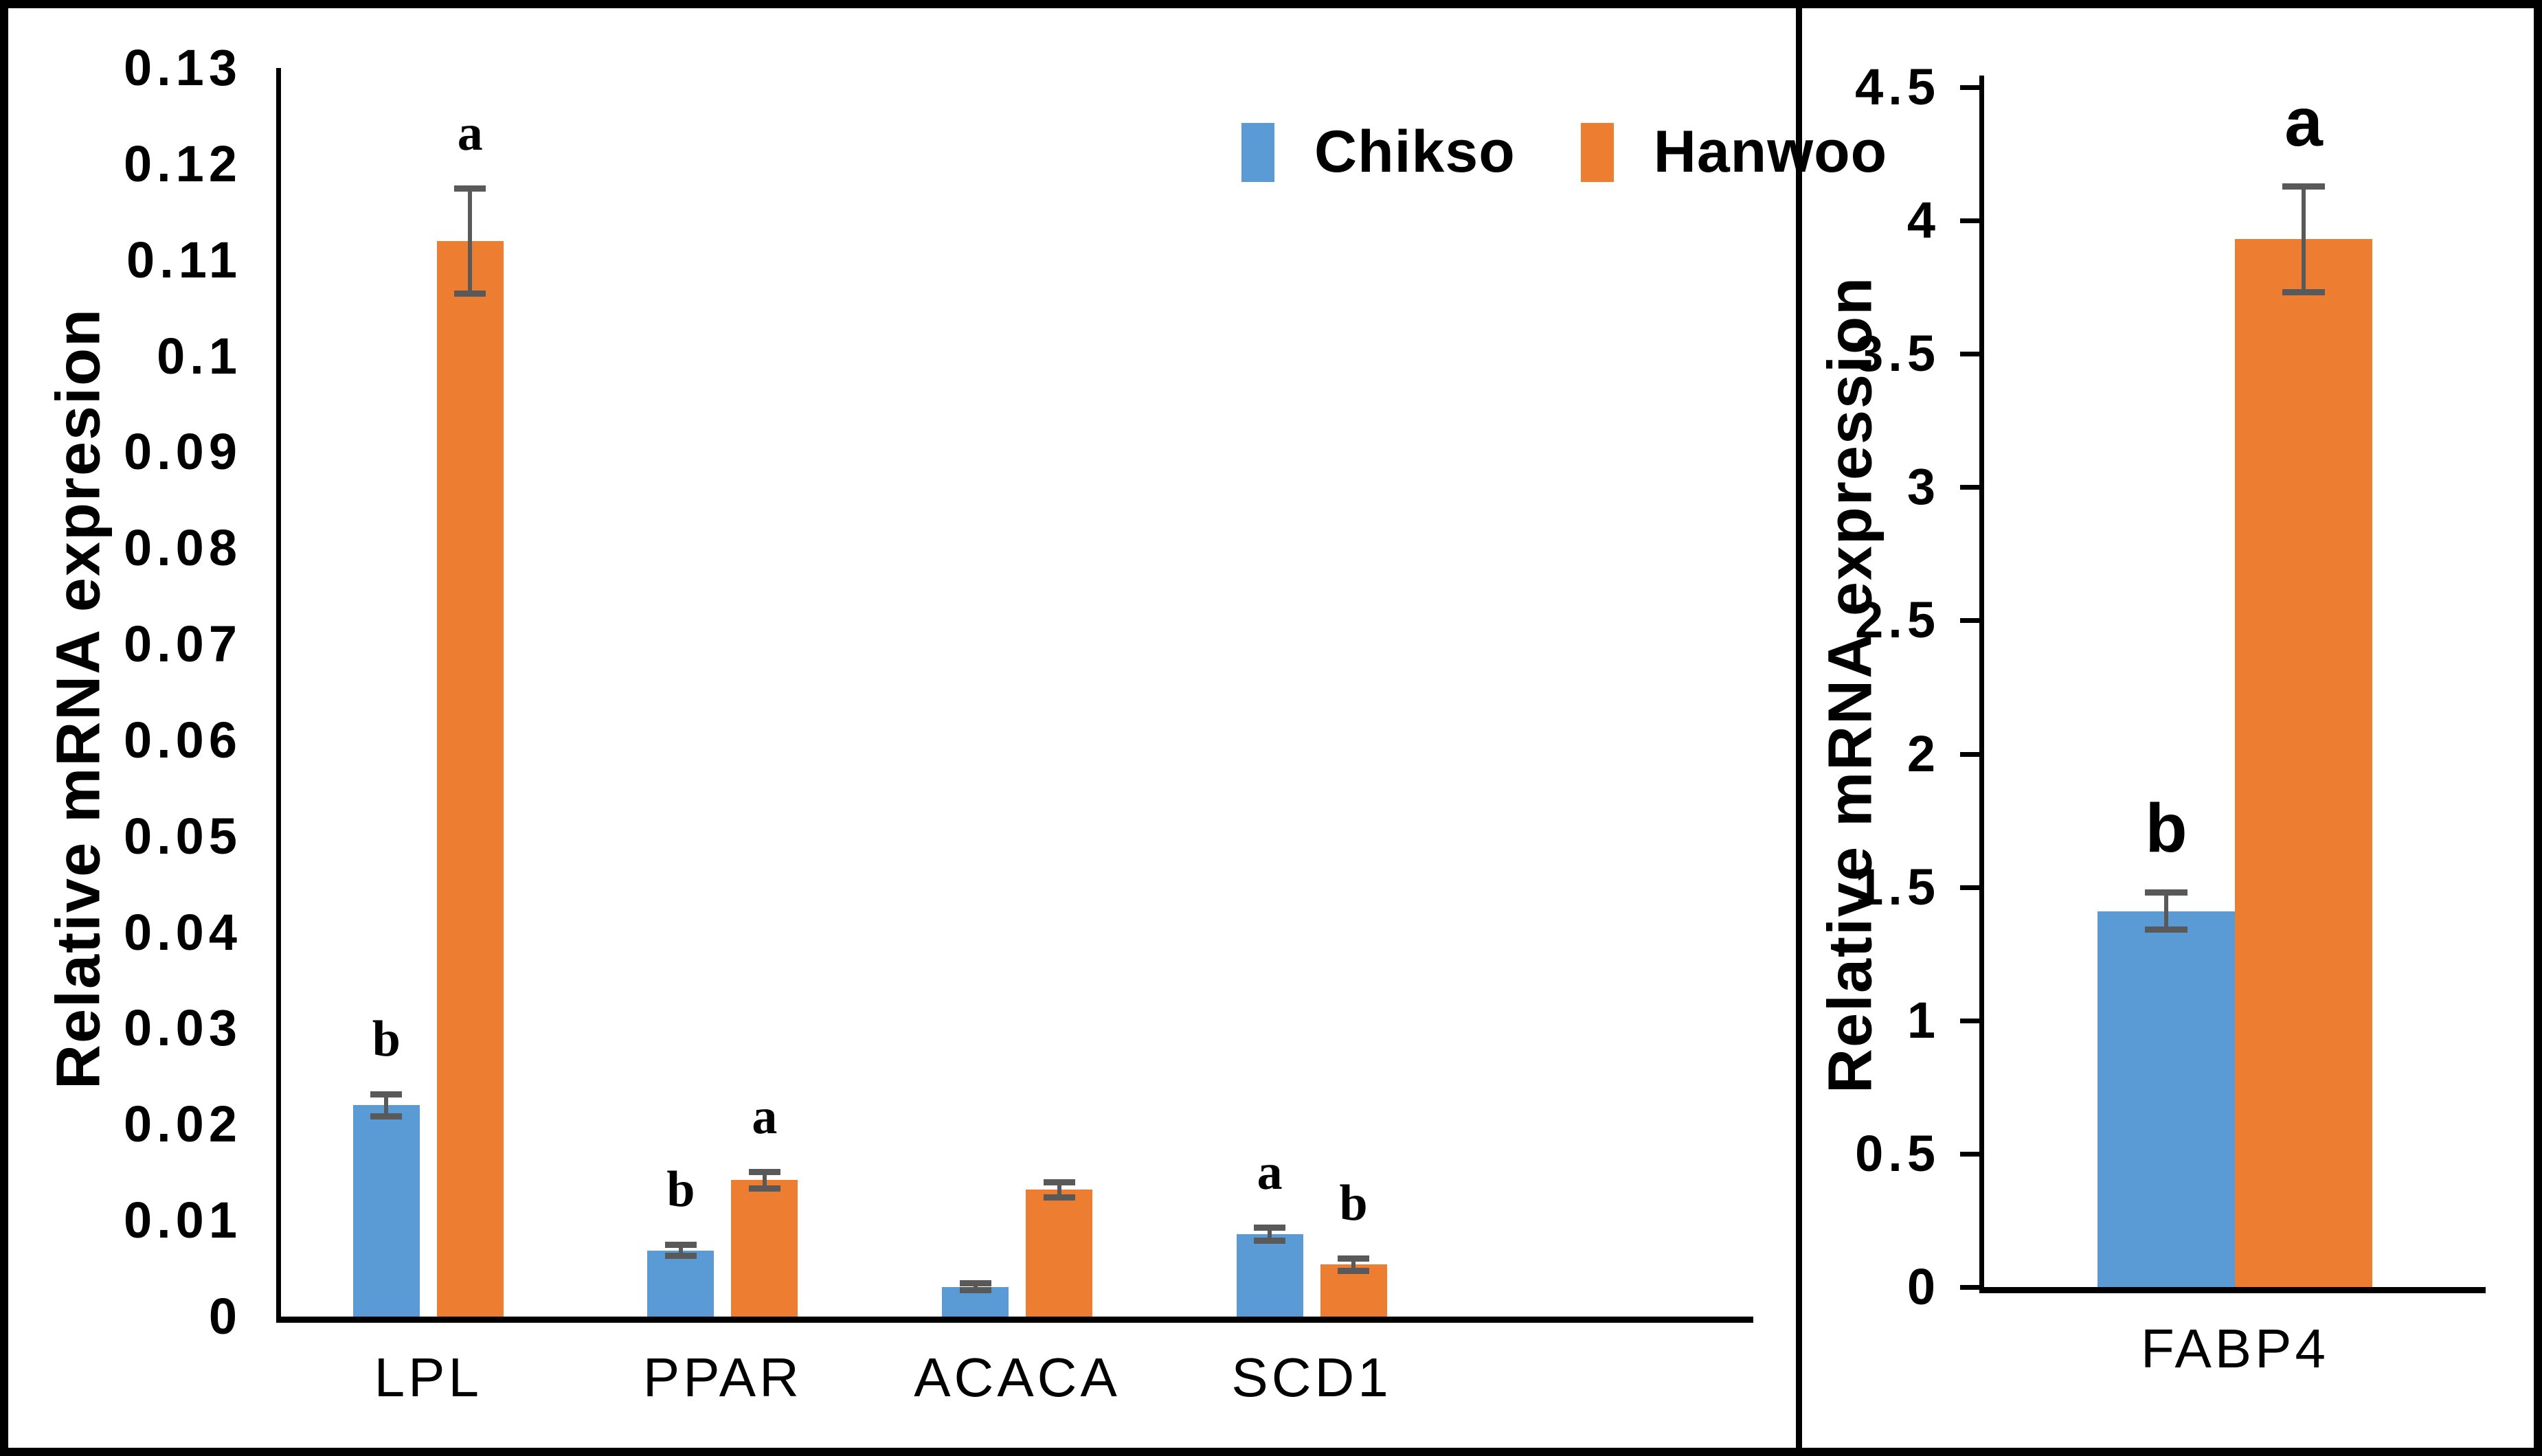 The image size is (2542, 1456). Describe the element at coordinates (1017, 1377) in the screenshot. I see `category-label-ACACA: ACACA` at that location.